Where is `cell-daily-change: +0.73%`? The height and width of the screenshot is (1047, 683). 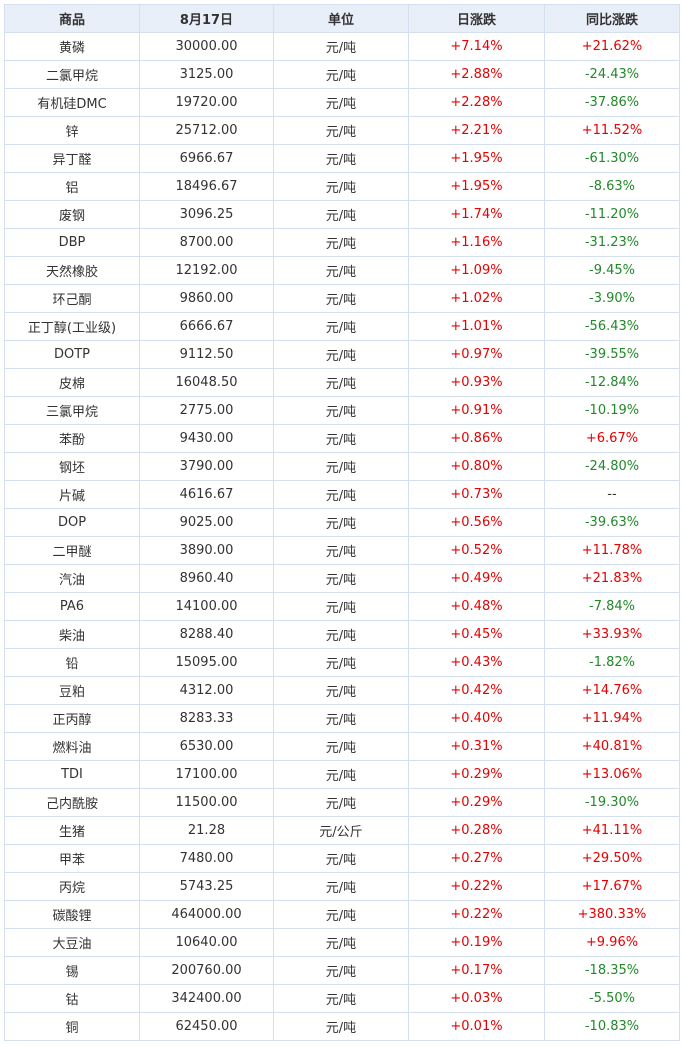 cell-daily-change: +0.73% is located at coordinates (476, 494).